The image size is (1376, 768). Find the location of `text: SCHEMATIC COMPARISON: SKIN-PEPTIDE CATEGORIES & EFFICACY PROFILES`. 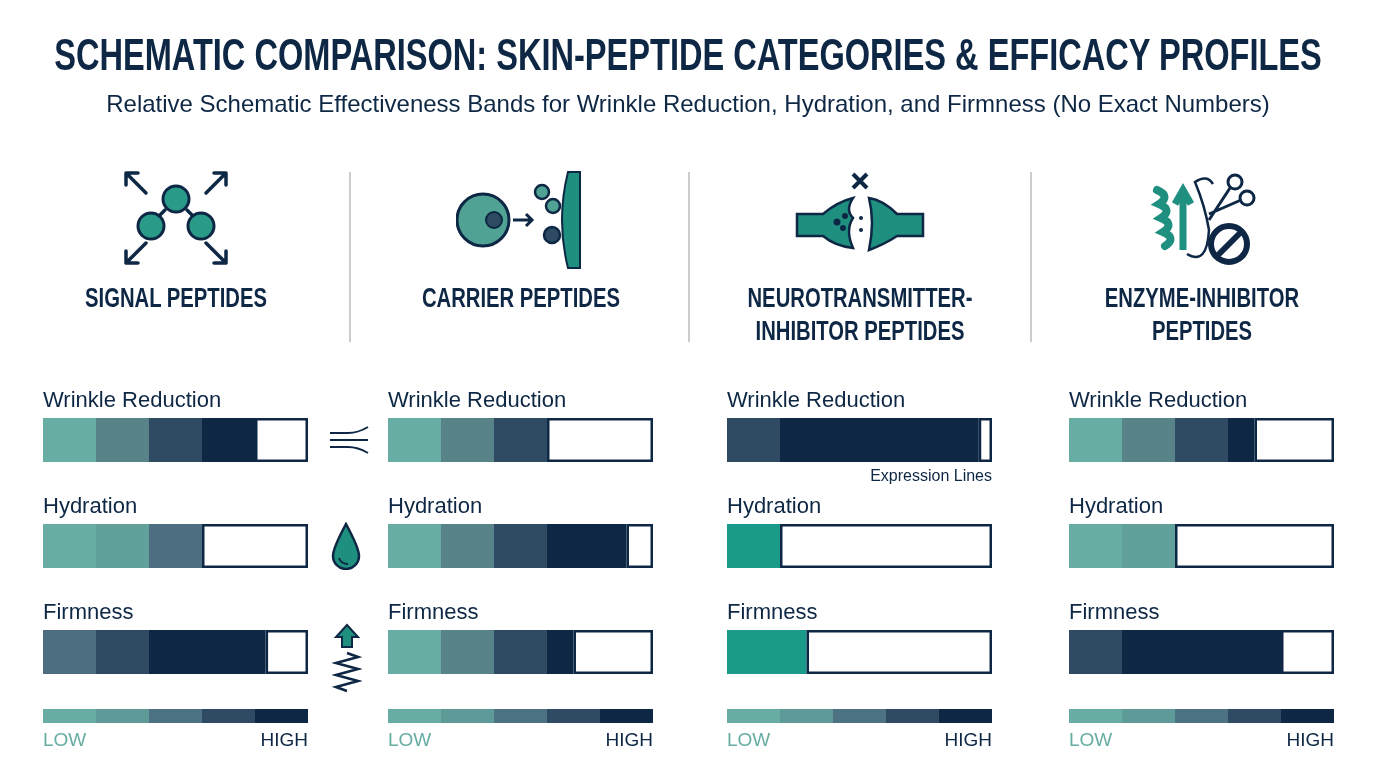

text: SCHEMATIC COMPARISON: SKIN-PEPTIDE CATEGORIES & EFFICACY PROFILES is located at coordinates (688, 55).